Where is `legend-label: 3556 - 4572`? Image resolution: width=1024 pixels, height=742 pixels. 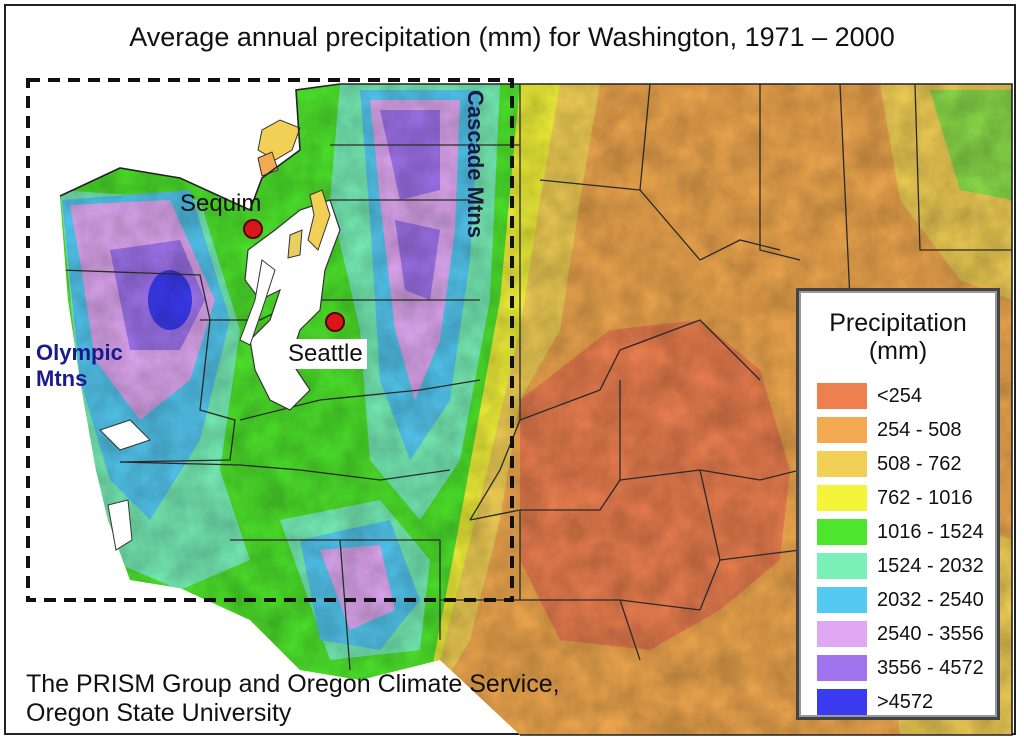 legend-label: 3556 - 4572 is located at coordinates (930, 668).